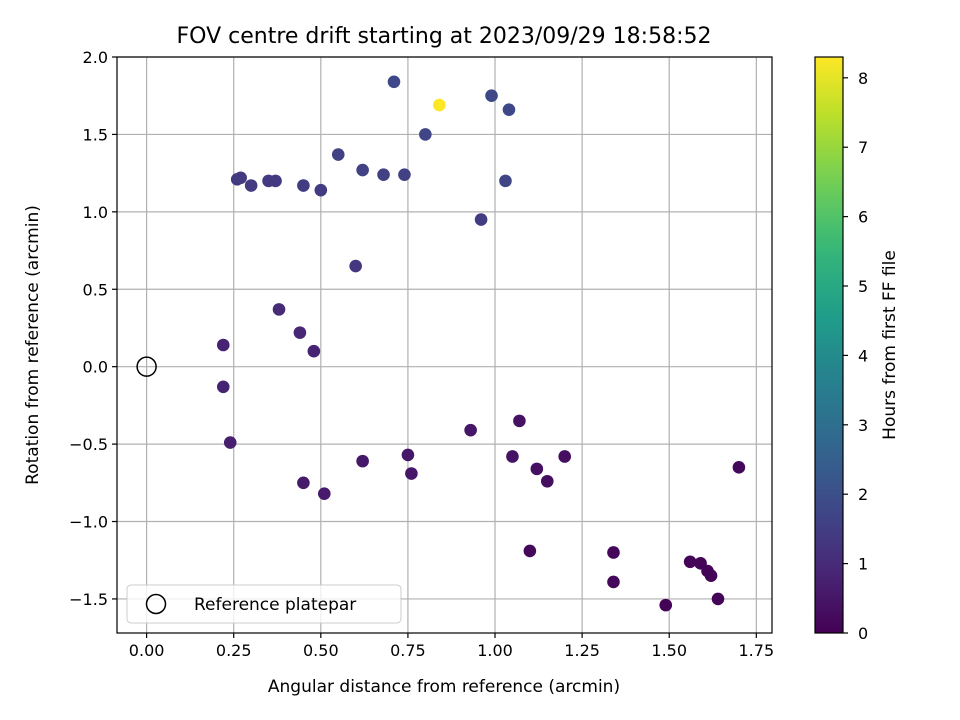  Describe the element at coordinates (95, 134) in the screenshot. I see `y-tick-label: 1.5` at that location.